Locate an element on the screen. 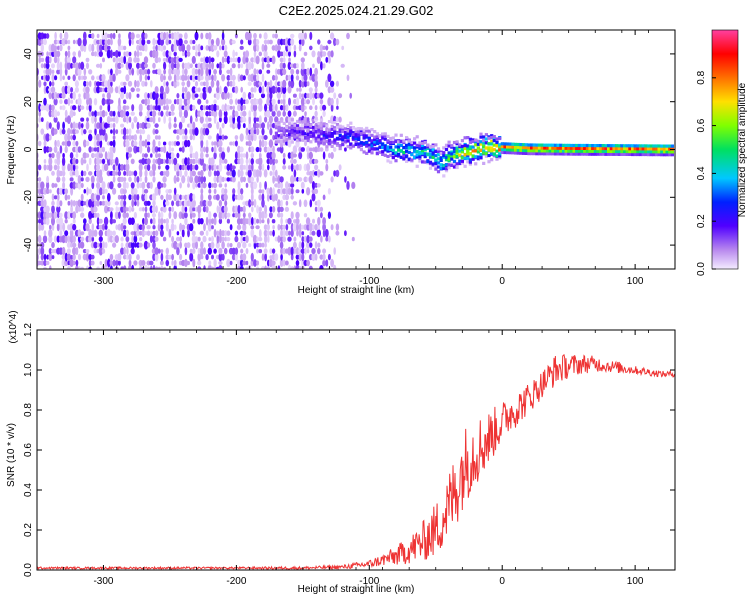 The image size is (750, 600). y-tick-label: 0.6 is located at coordinates (28, 450).